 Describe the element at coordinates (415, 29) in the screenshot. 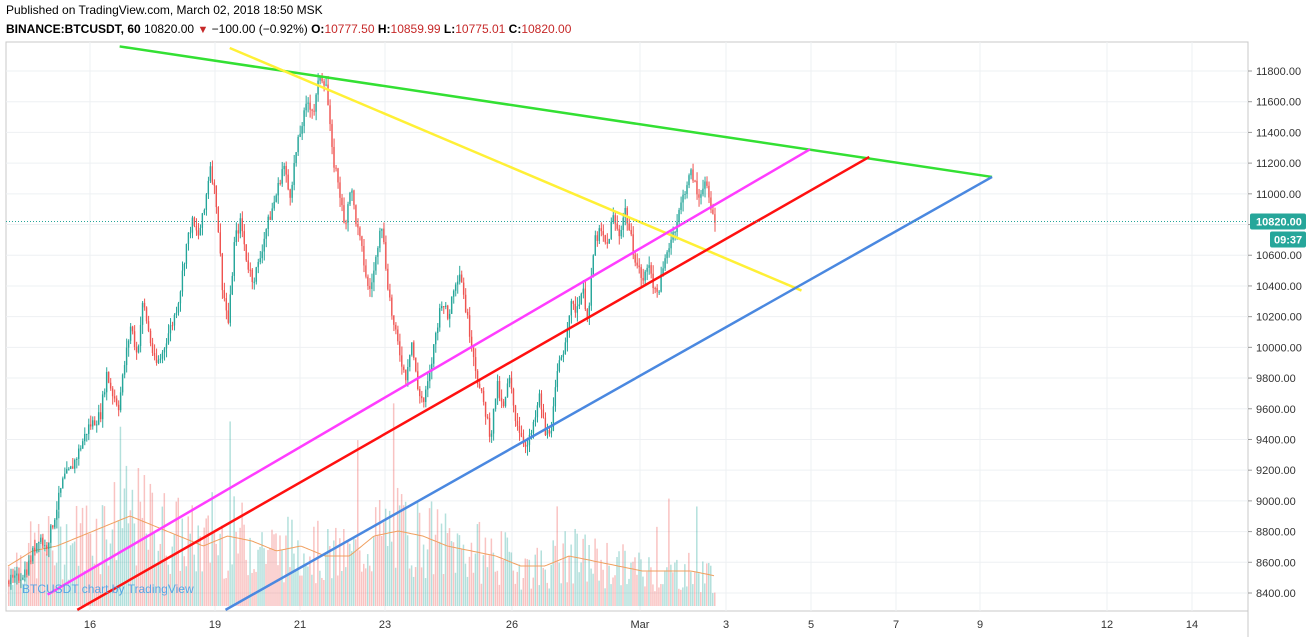

I see `high-value: 10859.99` at that location.